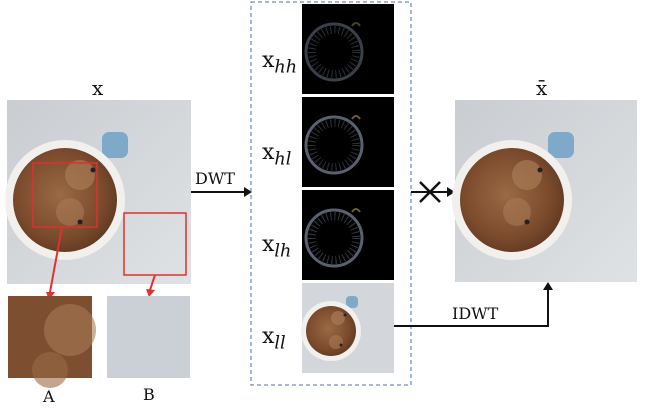  I want to click on arrow-to-a-head, so click(50, 296).